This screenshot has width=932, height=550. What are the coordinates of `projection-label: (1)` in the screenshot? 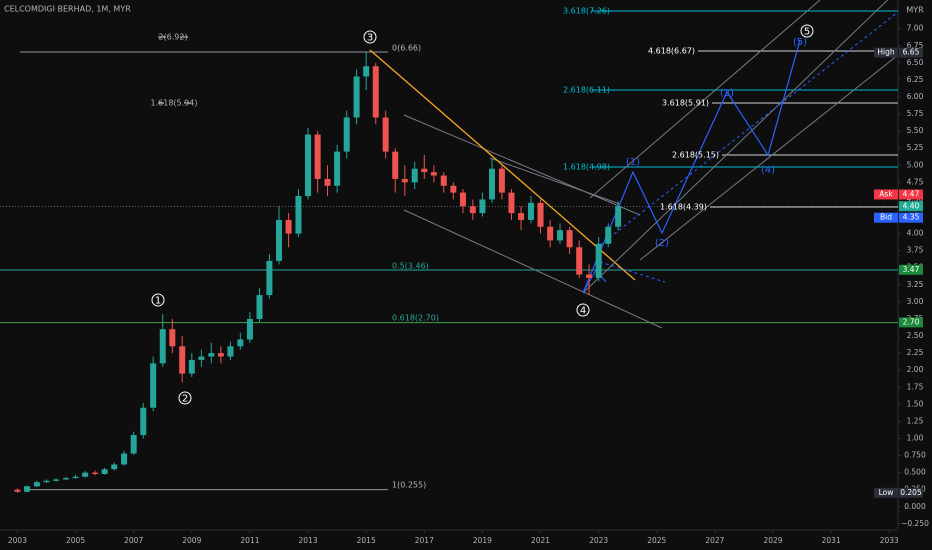 It's located at (633, 162).